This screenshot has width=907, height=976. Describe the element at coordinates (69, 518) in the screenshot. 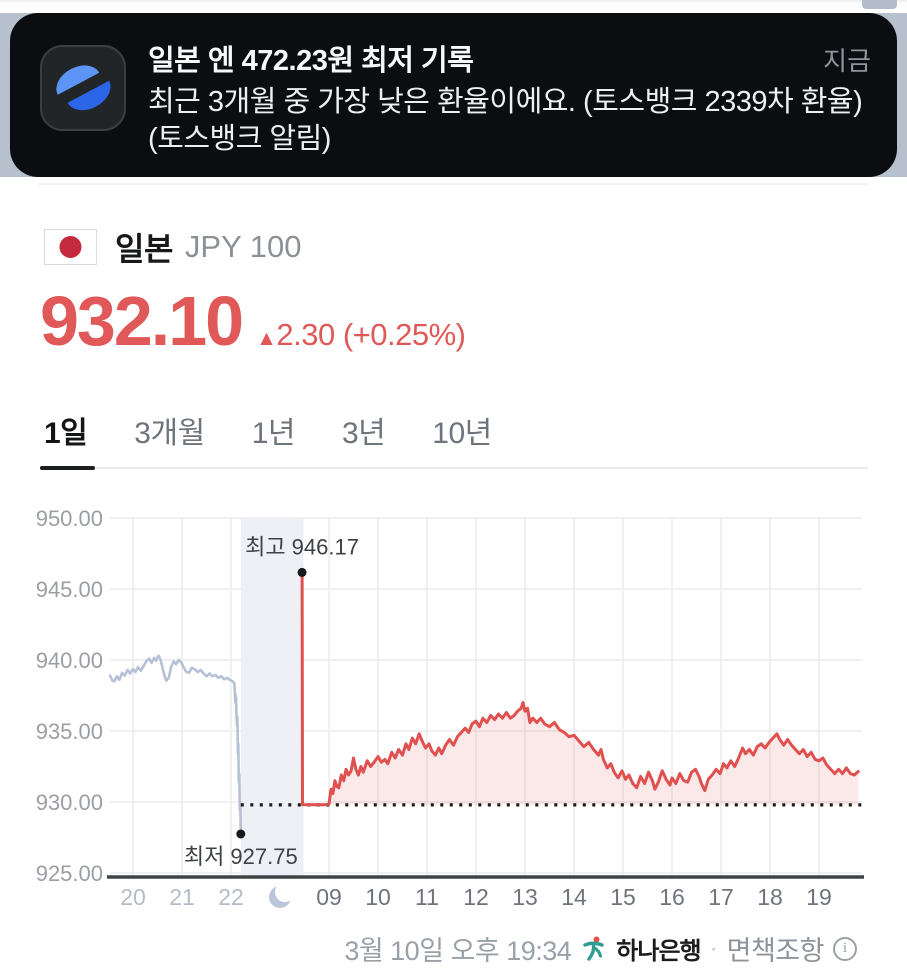

I see `svg-text: 950.00` at that location.